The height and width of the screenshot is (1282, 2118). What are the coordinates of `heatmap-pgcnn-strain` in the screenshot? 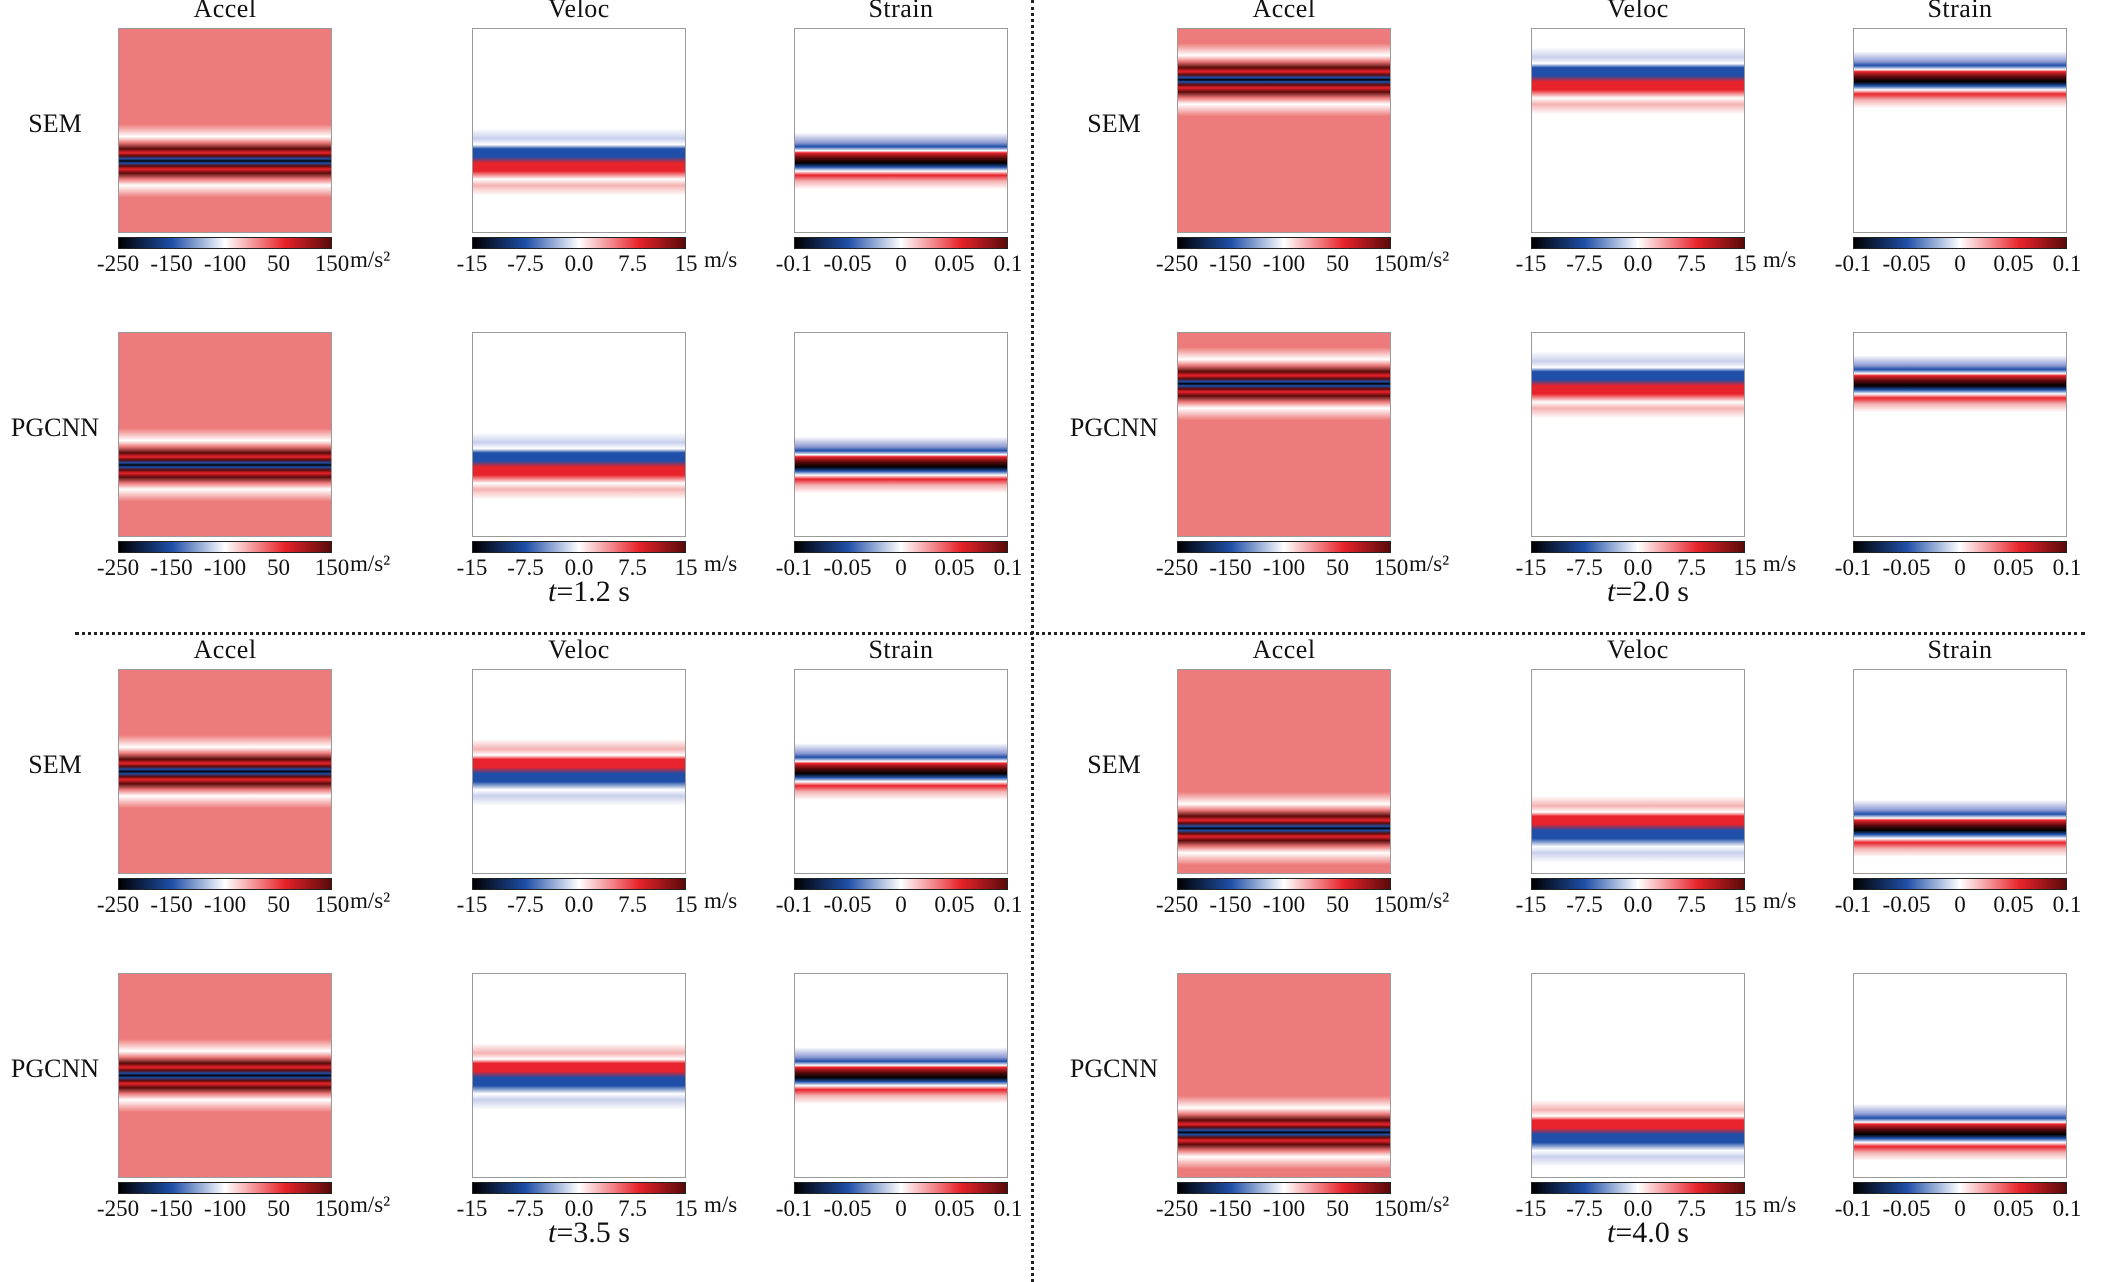 It's located at (901, 1075).